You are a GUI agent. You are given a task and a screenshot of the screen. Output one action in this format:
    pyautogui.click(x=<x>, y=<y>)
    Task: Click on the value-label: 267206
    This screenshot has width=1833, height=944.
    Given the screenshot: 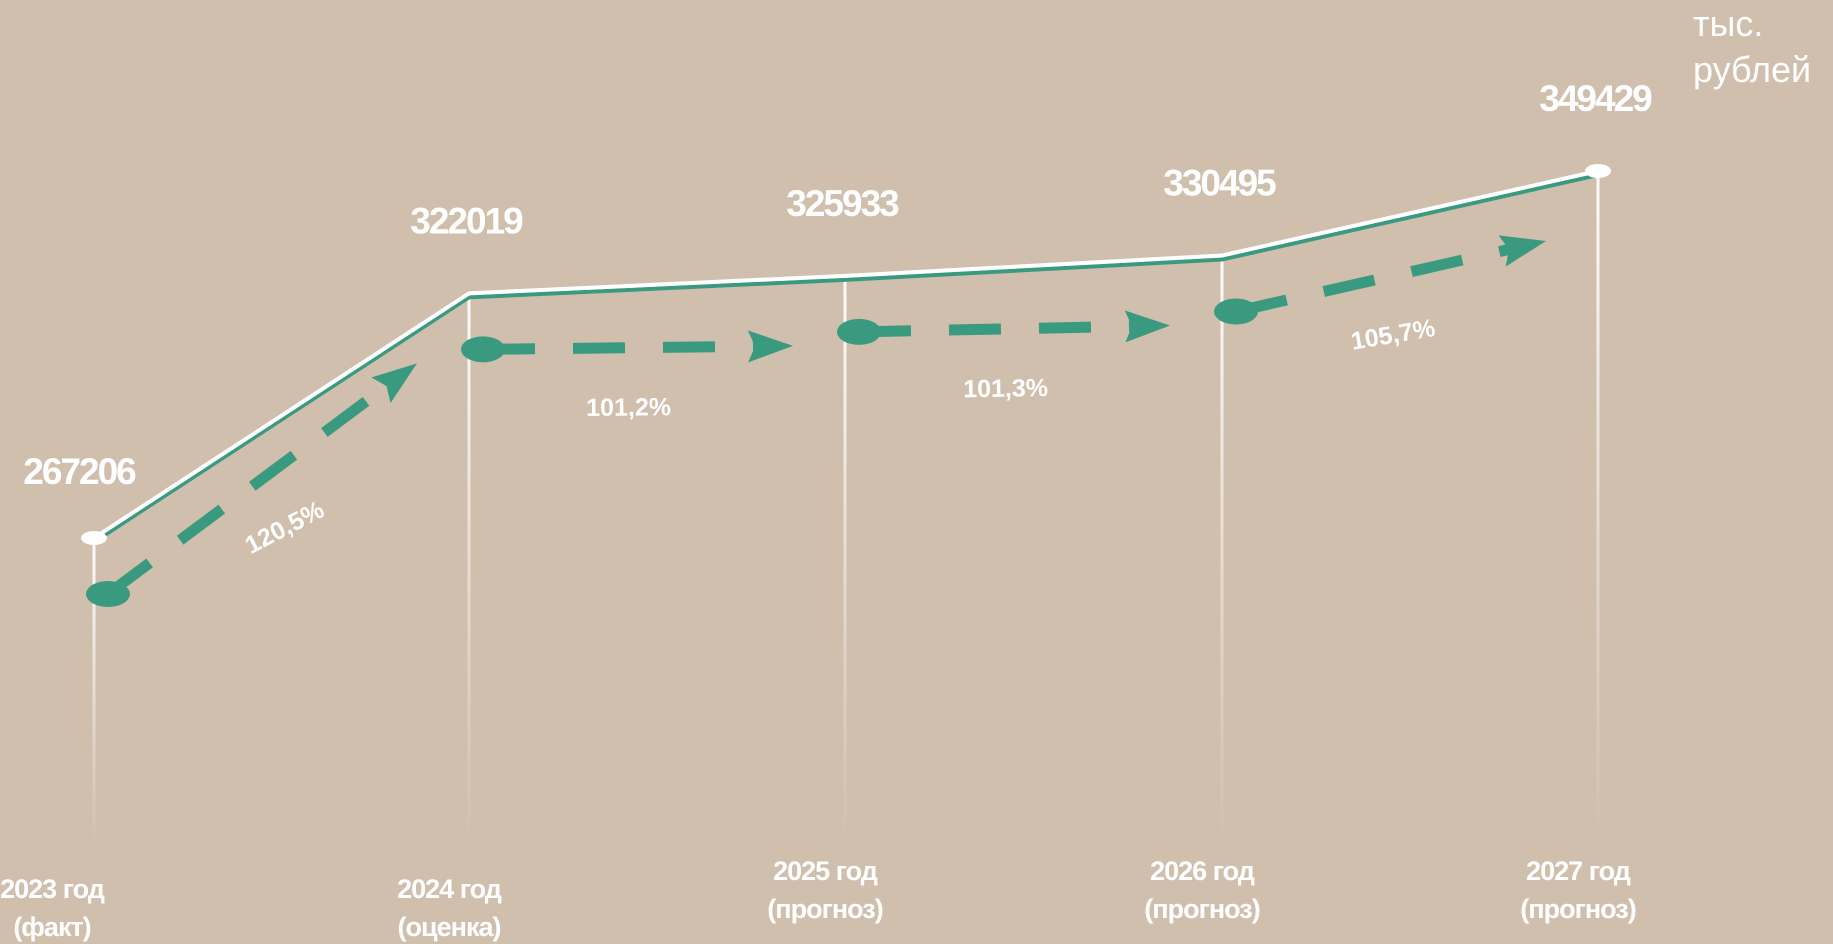 What is the action you would take?
    pyautogui.click(x=79, y=471)
    